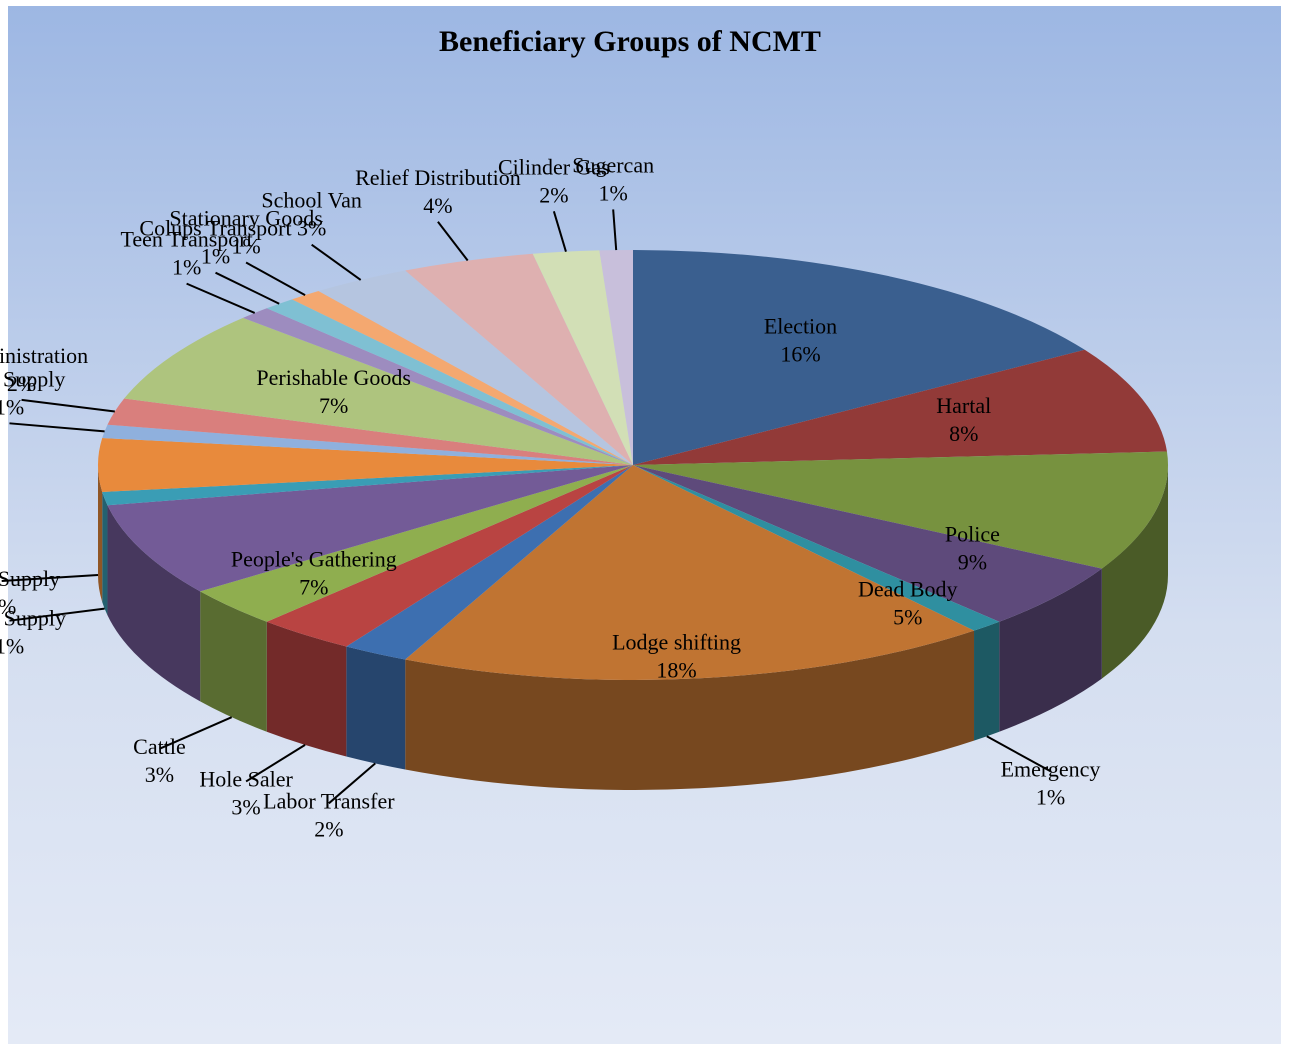 Image resolution: width=1289 pixels, height=1049 pixels. Describe the element at coordinates (311, 200) in the screenshot. I see `data-label-name: School Van` at that location.